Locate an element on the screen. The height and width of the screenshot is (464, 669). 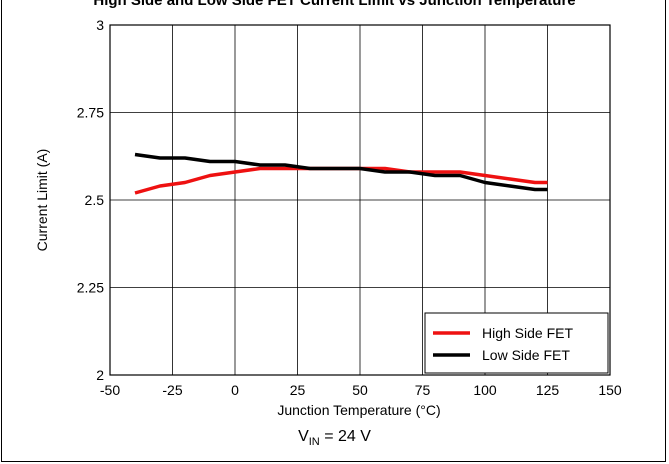
y-tick-label: 3 is located at coordinates (100, 25).